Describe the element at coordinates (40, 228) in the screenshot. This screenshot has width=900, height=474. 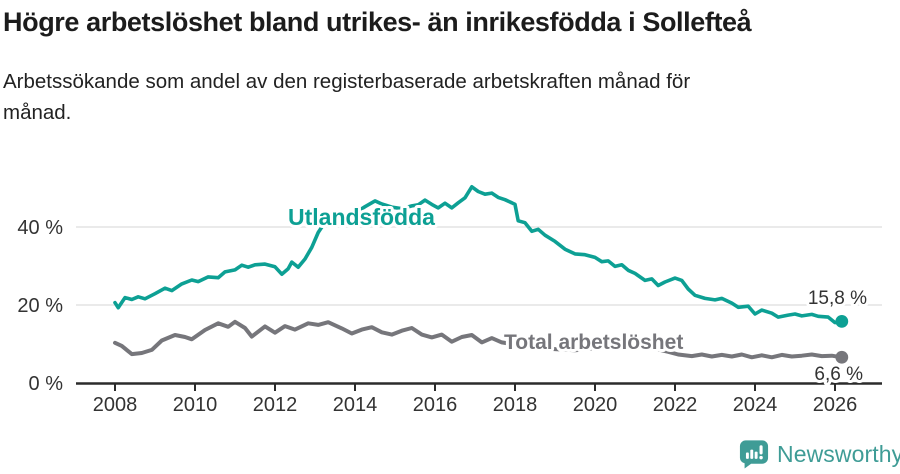
I see `y-axis-tick-label: 40 %` at that location.